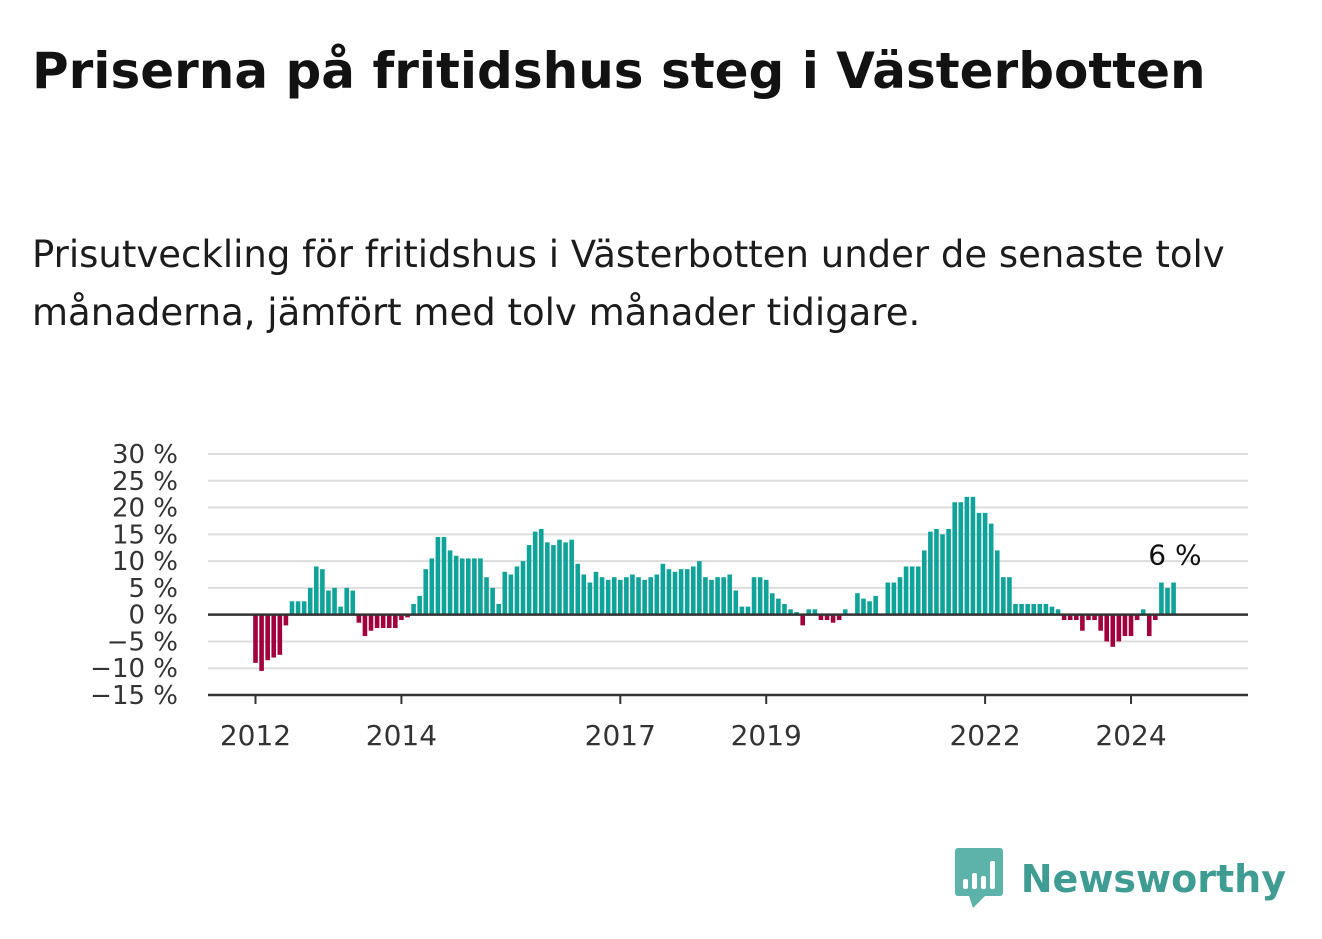 This screenshot has height=939, width=1322. I want to click on brand-name: Newsworthy, so click(1153, 879).